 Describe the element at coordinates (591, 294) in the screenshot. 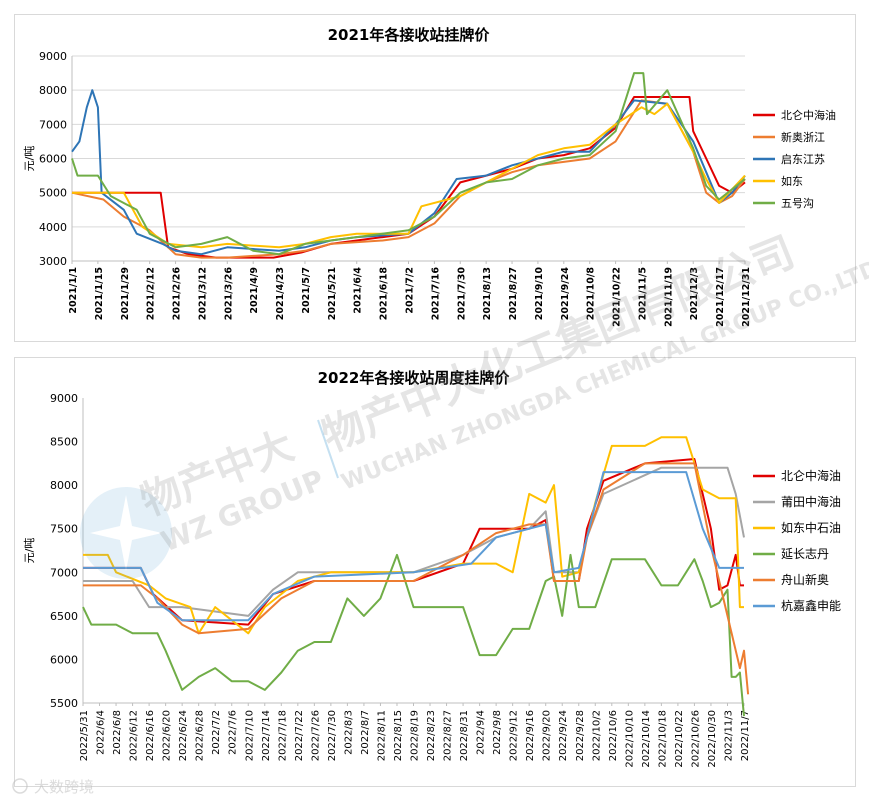

I see `x-tick-label: 2021/10/8` at that location.